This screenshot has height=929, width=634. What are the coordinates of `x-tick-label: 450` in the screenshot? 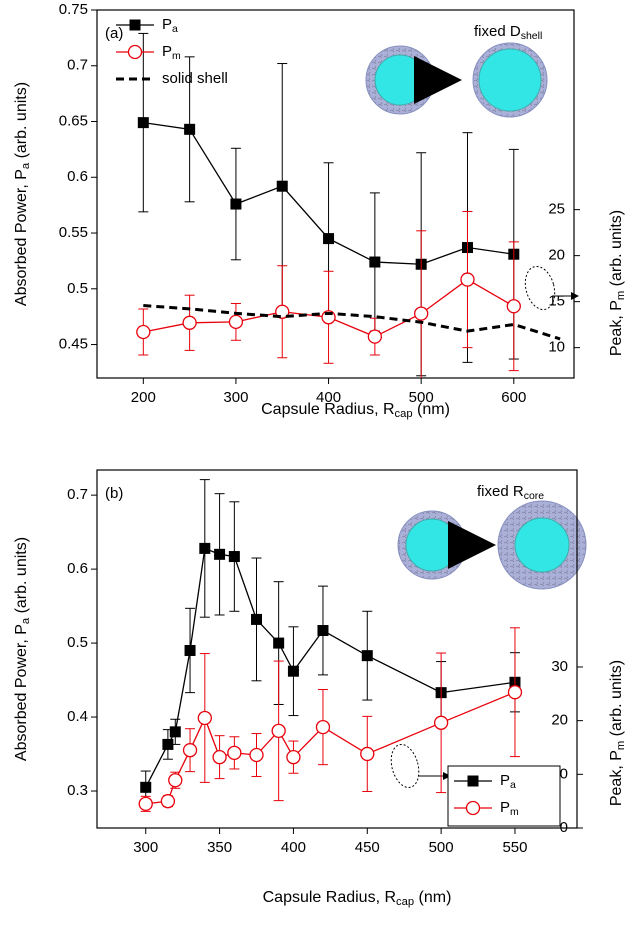 It's located at (367, 847).